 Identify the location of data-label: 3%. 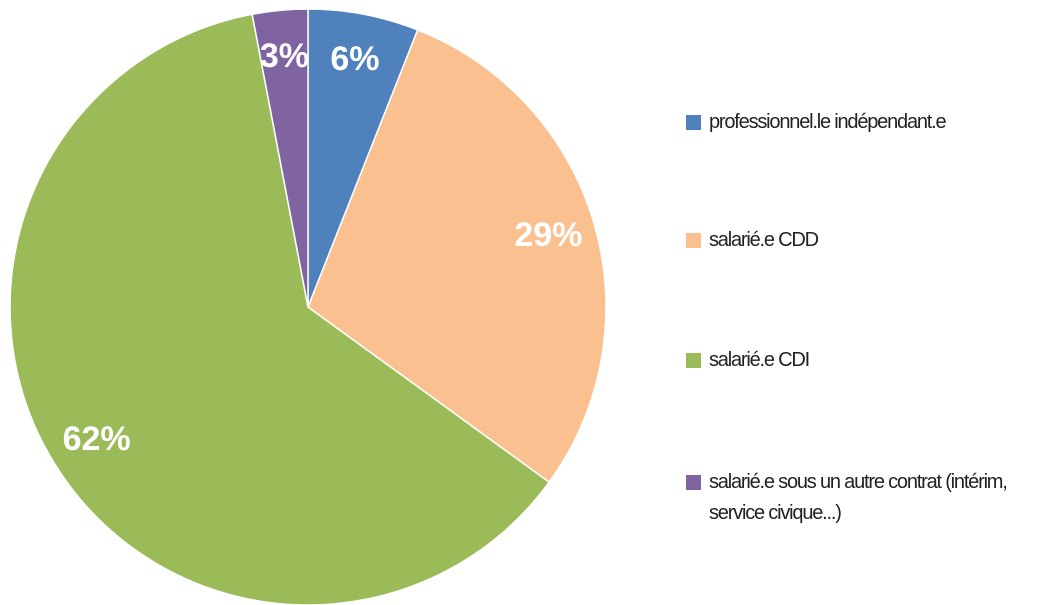
(284, 56).